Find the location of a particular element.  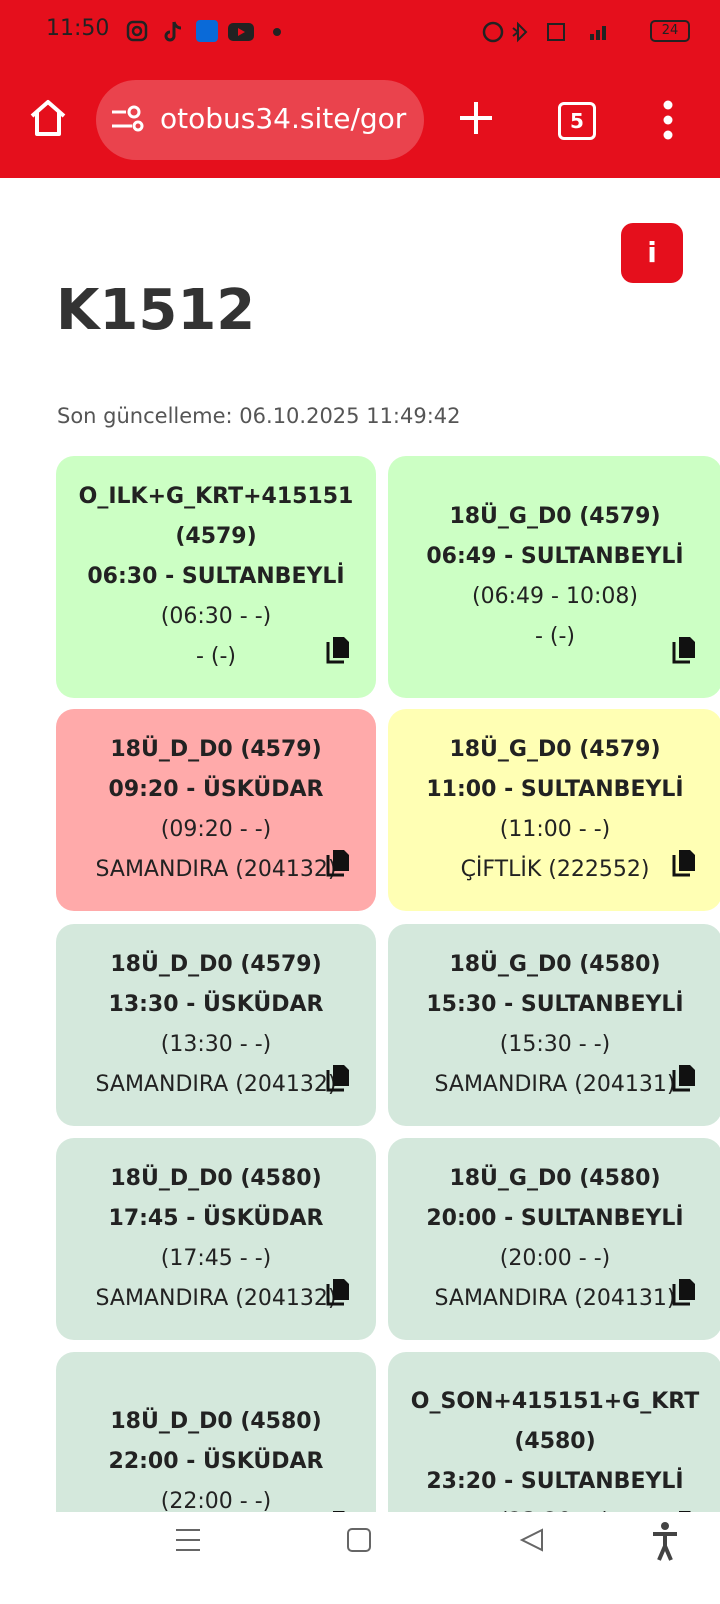

trip-detail: (11:00 - -) is located at coordinates (555, 829).